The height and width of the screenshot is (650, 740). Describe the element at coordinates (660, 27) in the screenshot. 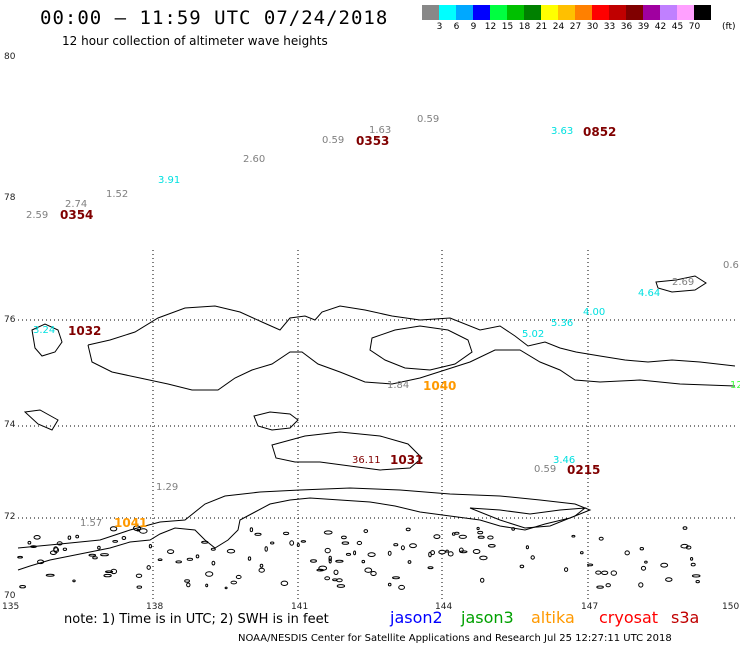

I see `scale-label: 42` at that location.